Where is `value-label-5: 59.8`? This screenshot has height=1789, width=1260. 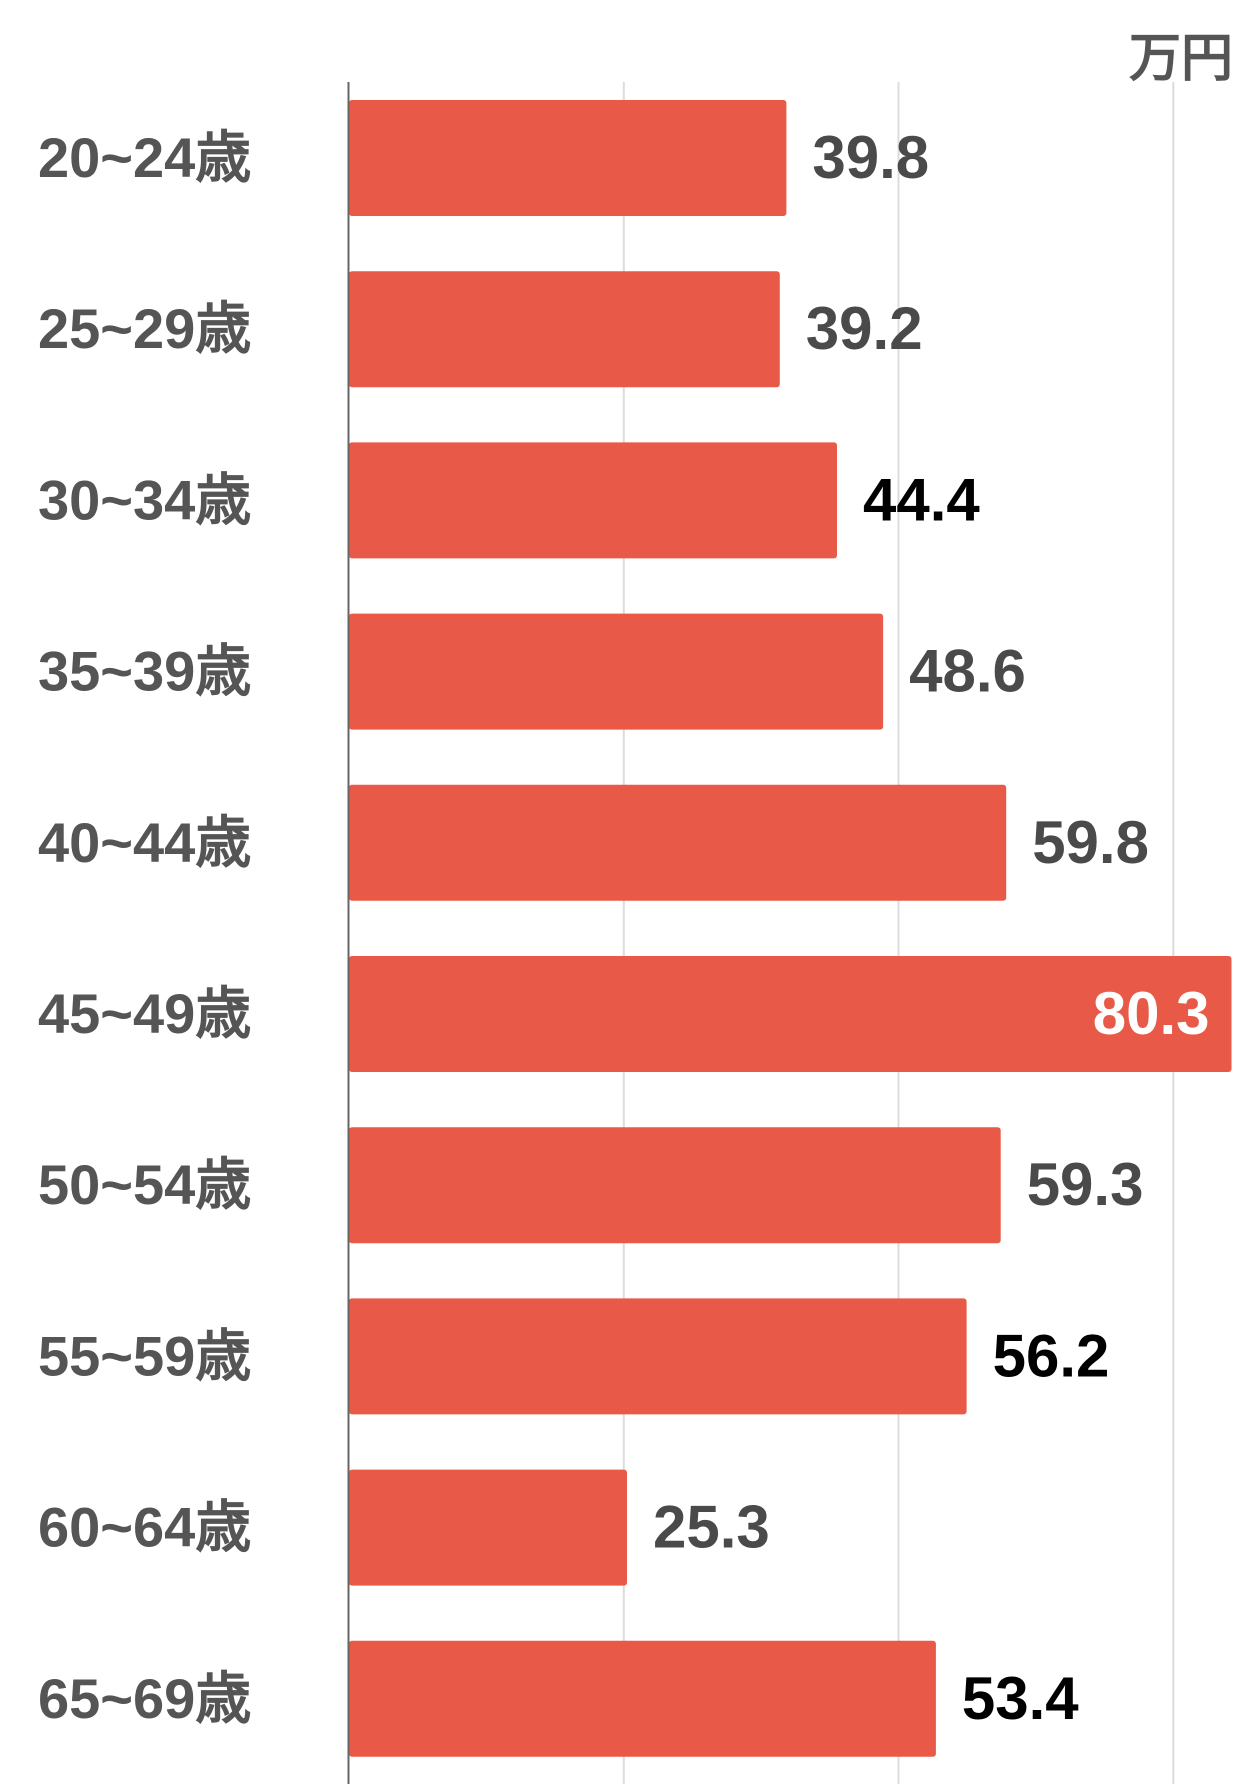 value-label-5: 59.8 is located at coordinates (1090, 842).